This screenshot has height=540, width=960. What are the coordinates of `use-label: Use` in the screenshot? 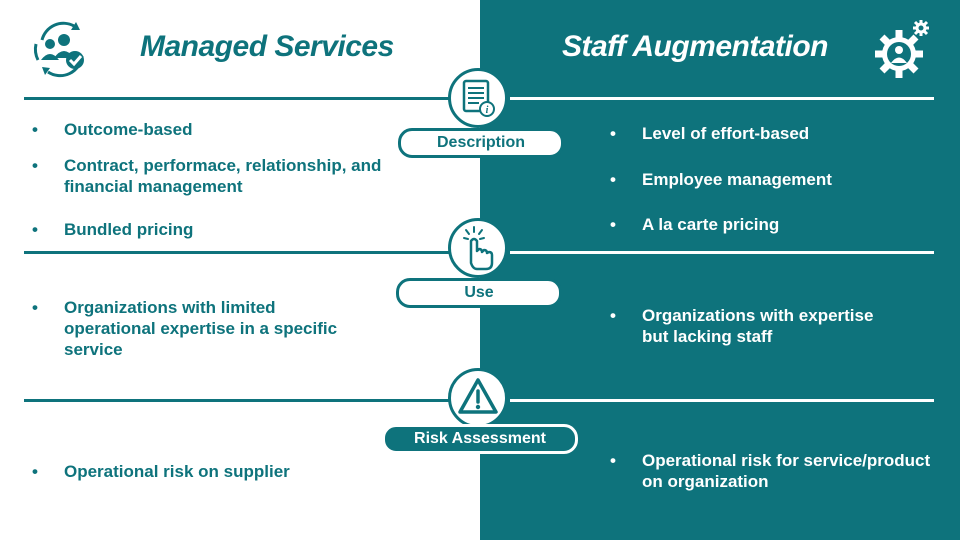 It's located at (479, 293).